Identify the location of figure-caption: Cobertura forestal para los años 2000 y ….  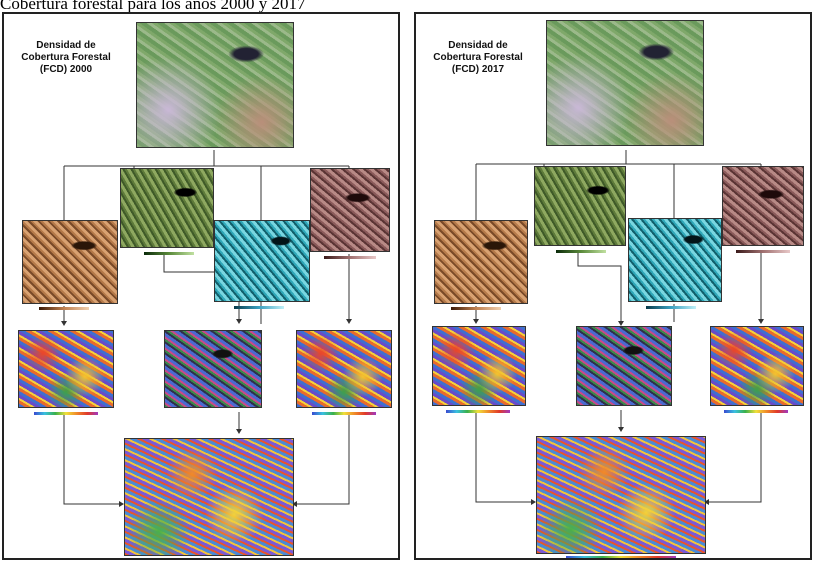
(153, 6).